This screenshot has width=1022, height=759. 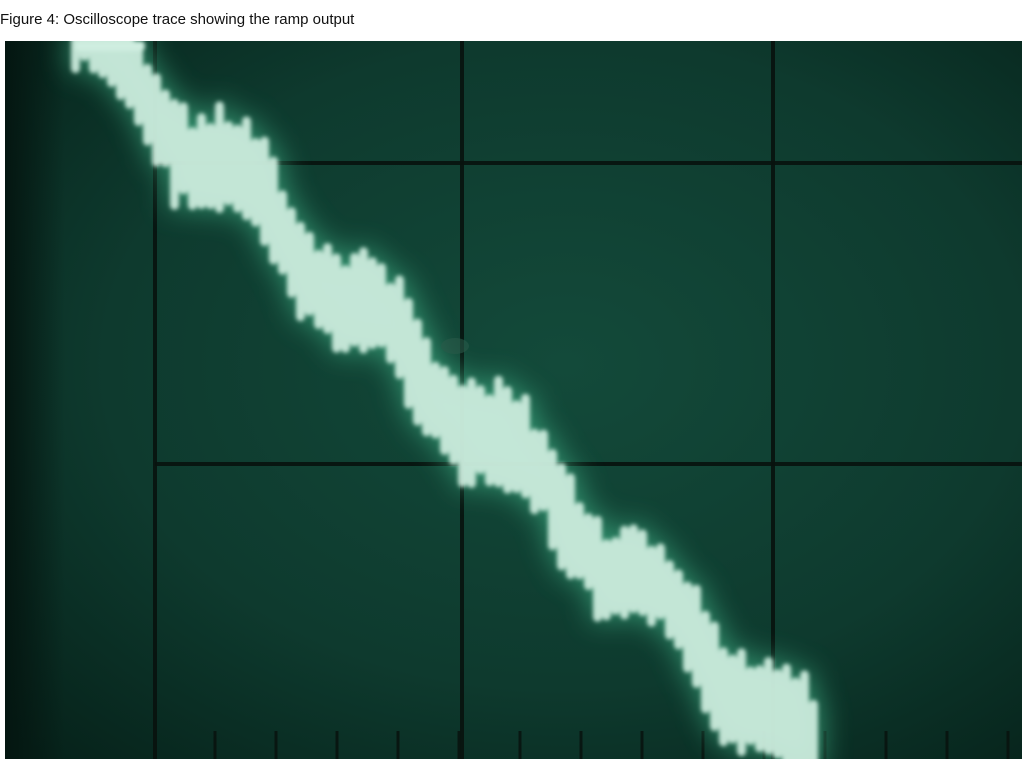 I want to click on screen-left-bezel-shade, so click(x=35, y=400).